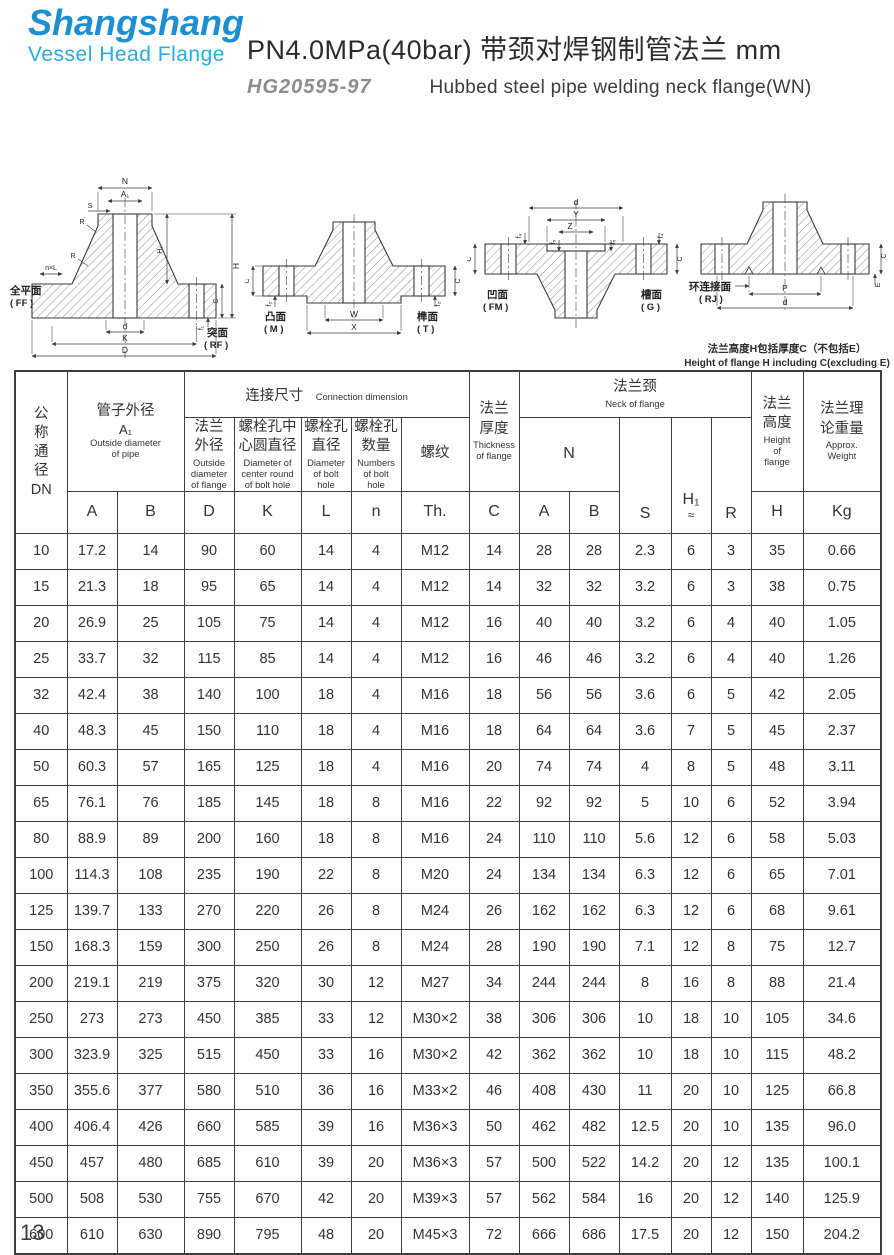 This screenshot has height=1255, width=894. What do you see at coordinates (594, 911) in the screenshot?
I see `table-cell: 162` at bounding box center [594, 911].